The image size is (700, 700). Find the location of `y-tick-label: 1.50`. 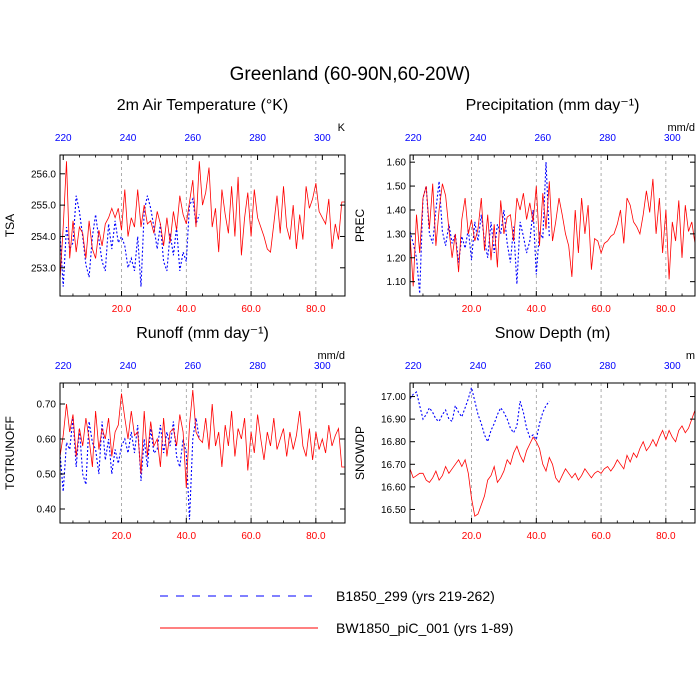

y-tick-label: 1.50 is located at coordinates (397, 187).